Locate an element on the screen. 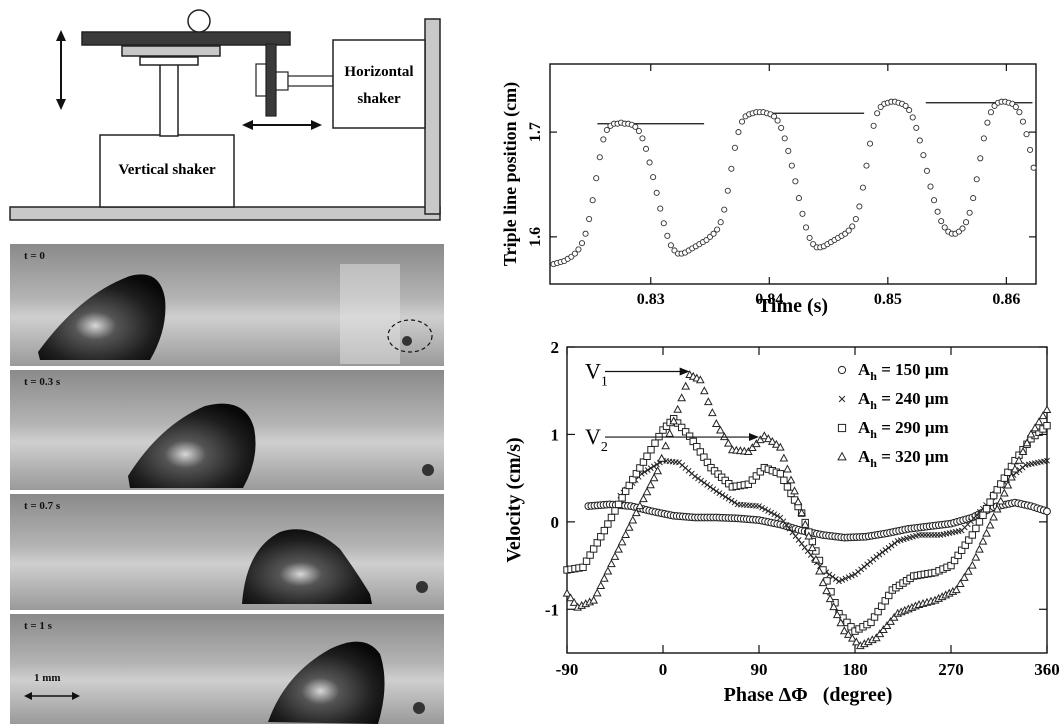  arrow-right-icon is located at coordinates (754, 437).